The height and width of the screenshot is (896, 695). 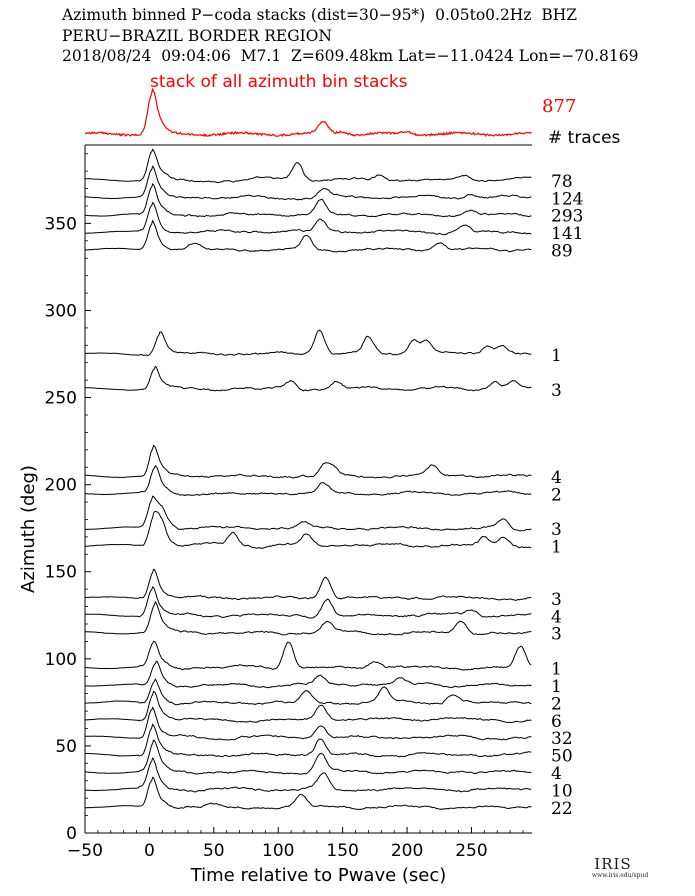 What do you see at coordinates (584, 138) in the screenshot?
I see `traces-label: # traces` at bounding box center [584, 138].